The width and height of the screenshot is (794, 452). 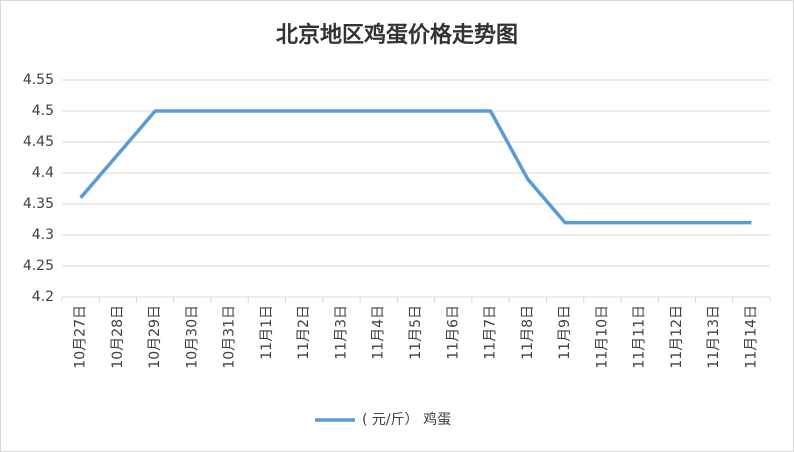 What do you see at coordinates (155, 337) in the screenshot?
I see `x-tick-label: 10月29日` at bounding box center [155, 337].